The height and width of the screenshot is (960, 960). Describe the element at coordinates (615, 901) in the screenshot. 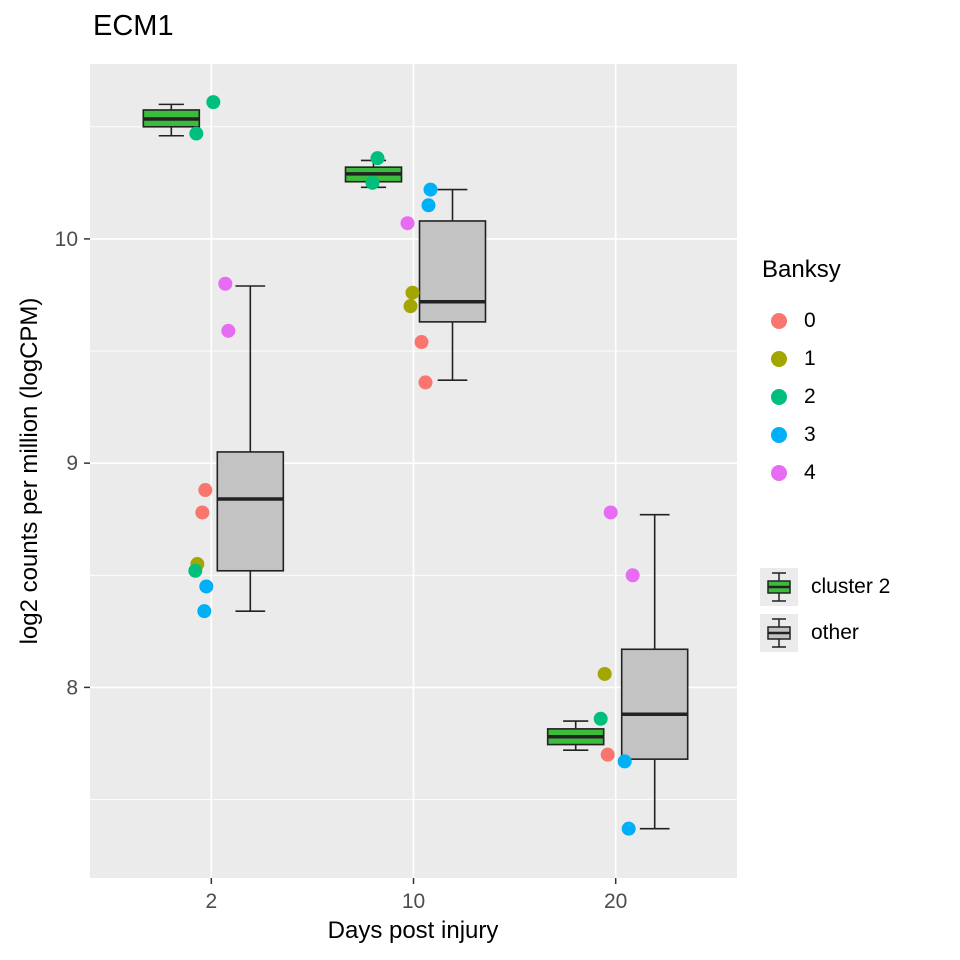

I see `x-tick-label: 20` at that location.